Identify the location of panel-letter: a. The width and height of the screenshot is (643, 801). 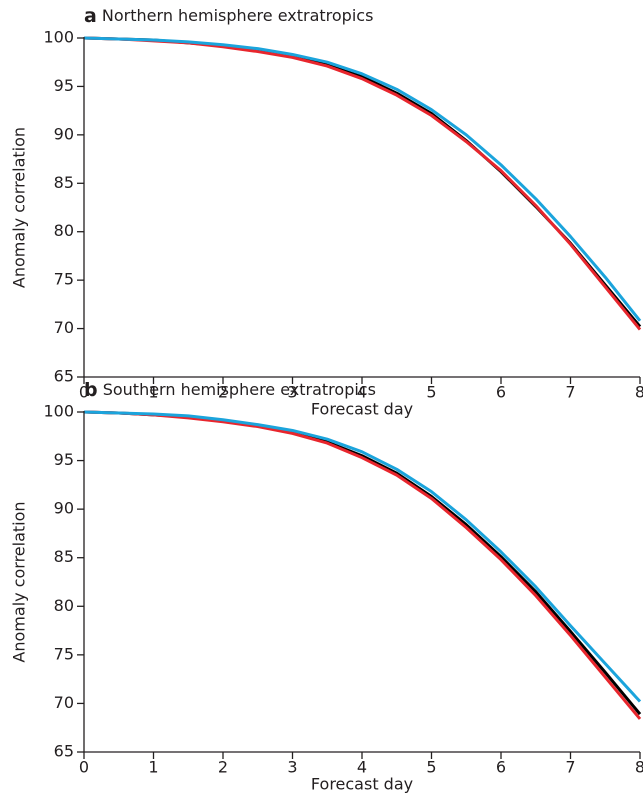
(90, 16).